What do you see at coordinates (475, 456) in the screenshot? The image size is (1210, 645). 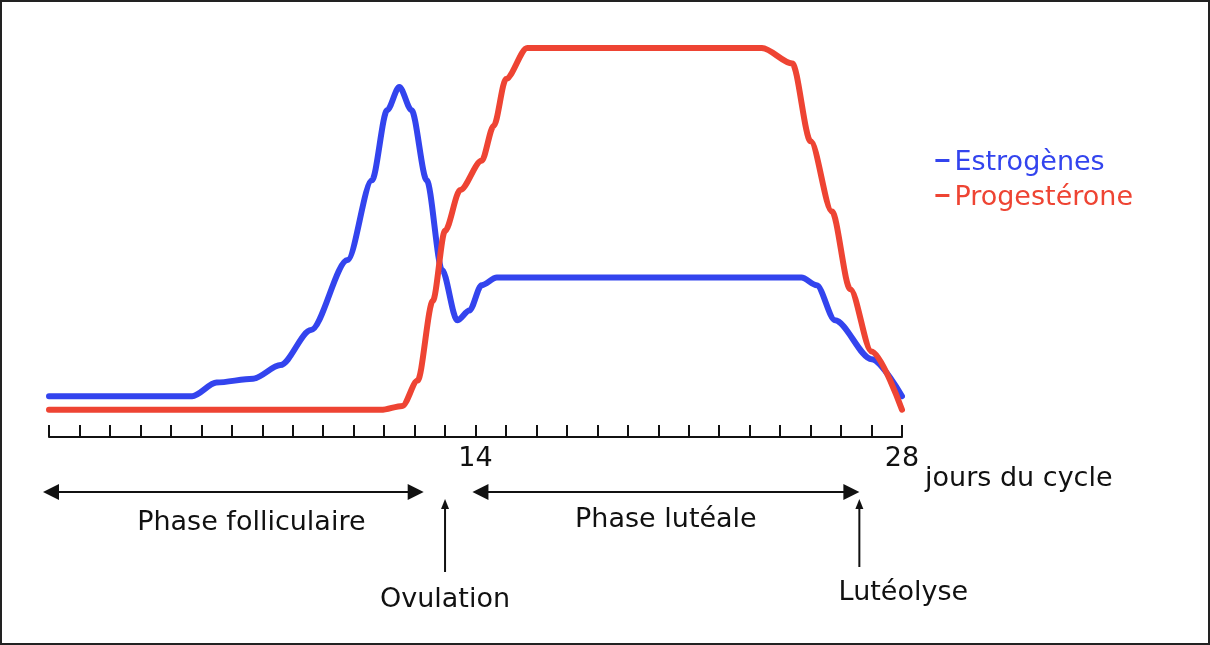 I see `x-tick-label: 14` at bounding box center [475, 456].